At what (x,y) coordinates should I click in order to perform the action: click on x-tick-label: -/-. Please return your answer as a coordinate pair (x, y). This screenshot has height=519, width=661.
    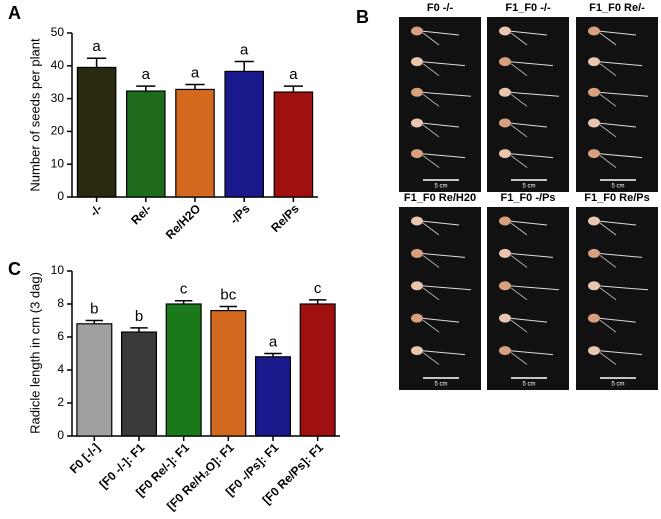
    Looking at the image, I should click on (96, 210).